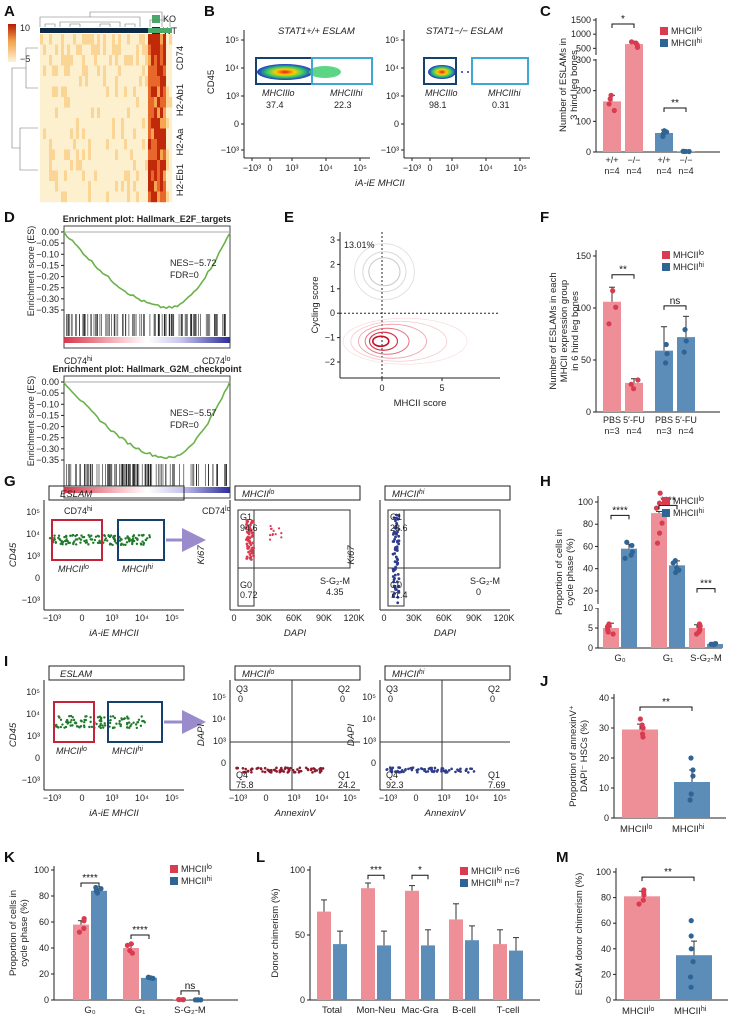 This screenshot has height=1030, width=739. What do you see at coordinates (664, 43) in the screenshot?
I see `legend-swatch` at bounding box center [664, 43].